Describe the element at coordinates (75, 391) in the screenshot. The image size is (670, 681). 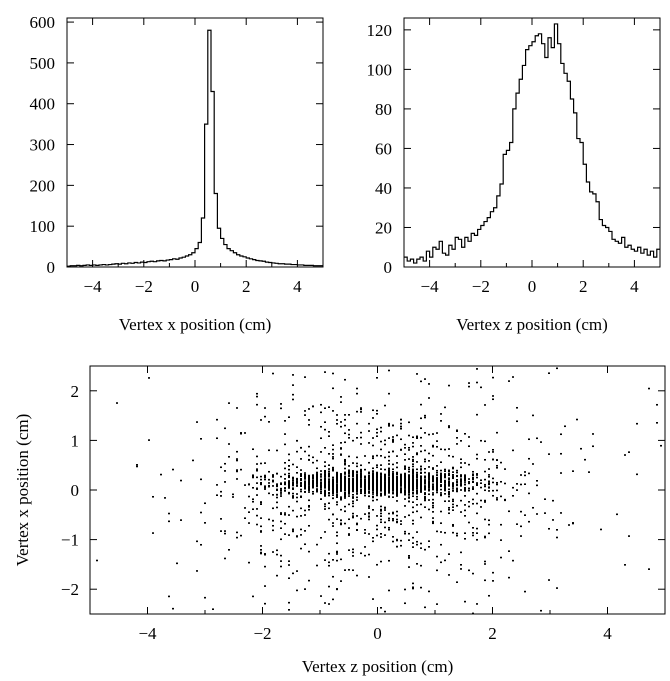
I see `y-tick-label: 2` at that location.